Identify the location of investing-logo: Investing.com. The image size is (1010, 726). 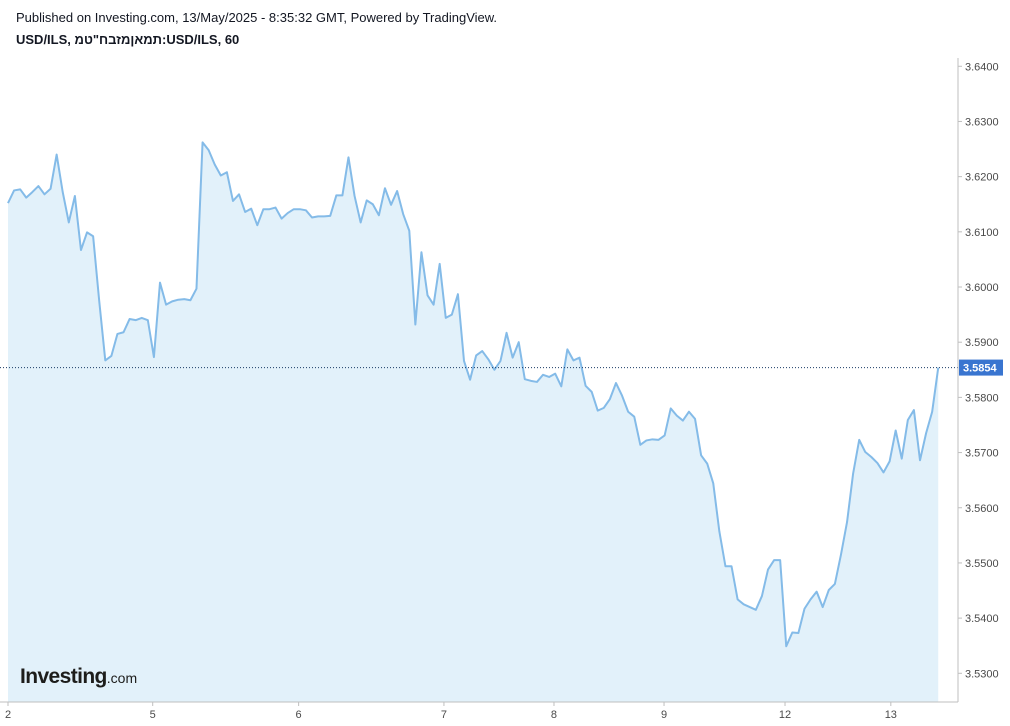
(78, 677).